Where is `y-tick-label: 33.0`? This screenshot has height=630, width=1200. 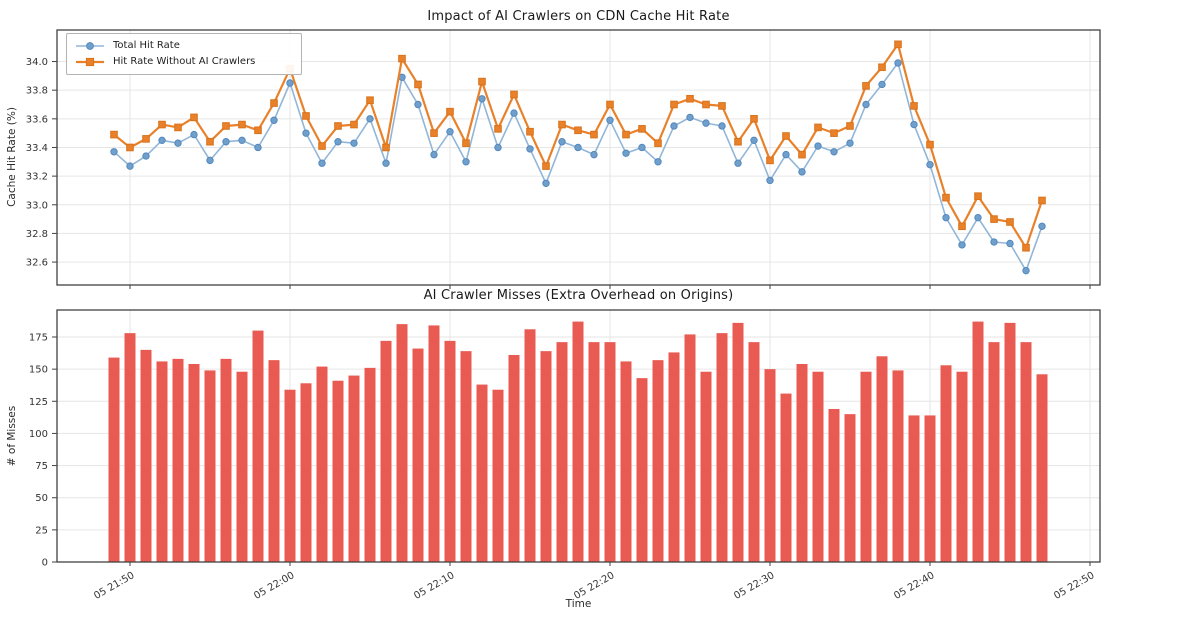
y-tick-label: 33.0 is located at coordinates (37, 205).